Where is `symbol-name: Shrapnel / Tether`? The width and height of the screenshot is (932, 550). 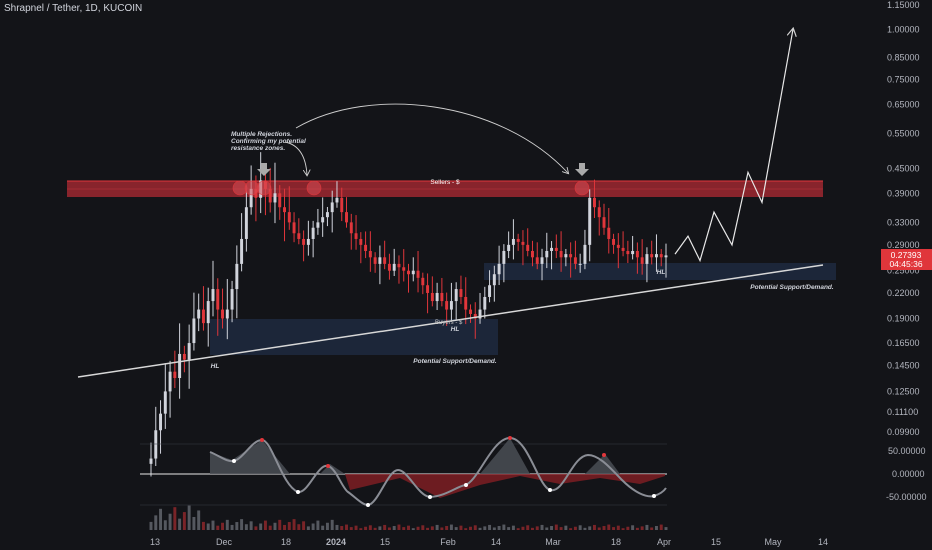
symbol-name: Shrapnel / Tether is located at coordinates (42, 8).